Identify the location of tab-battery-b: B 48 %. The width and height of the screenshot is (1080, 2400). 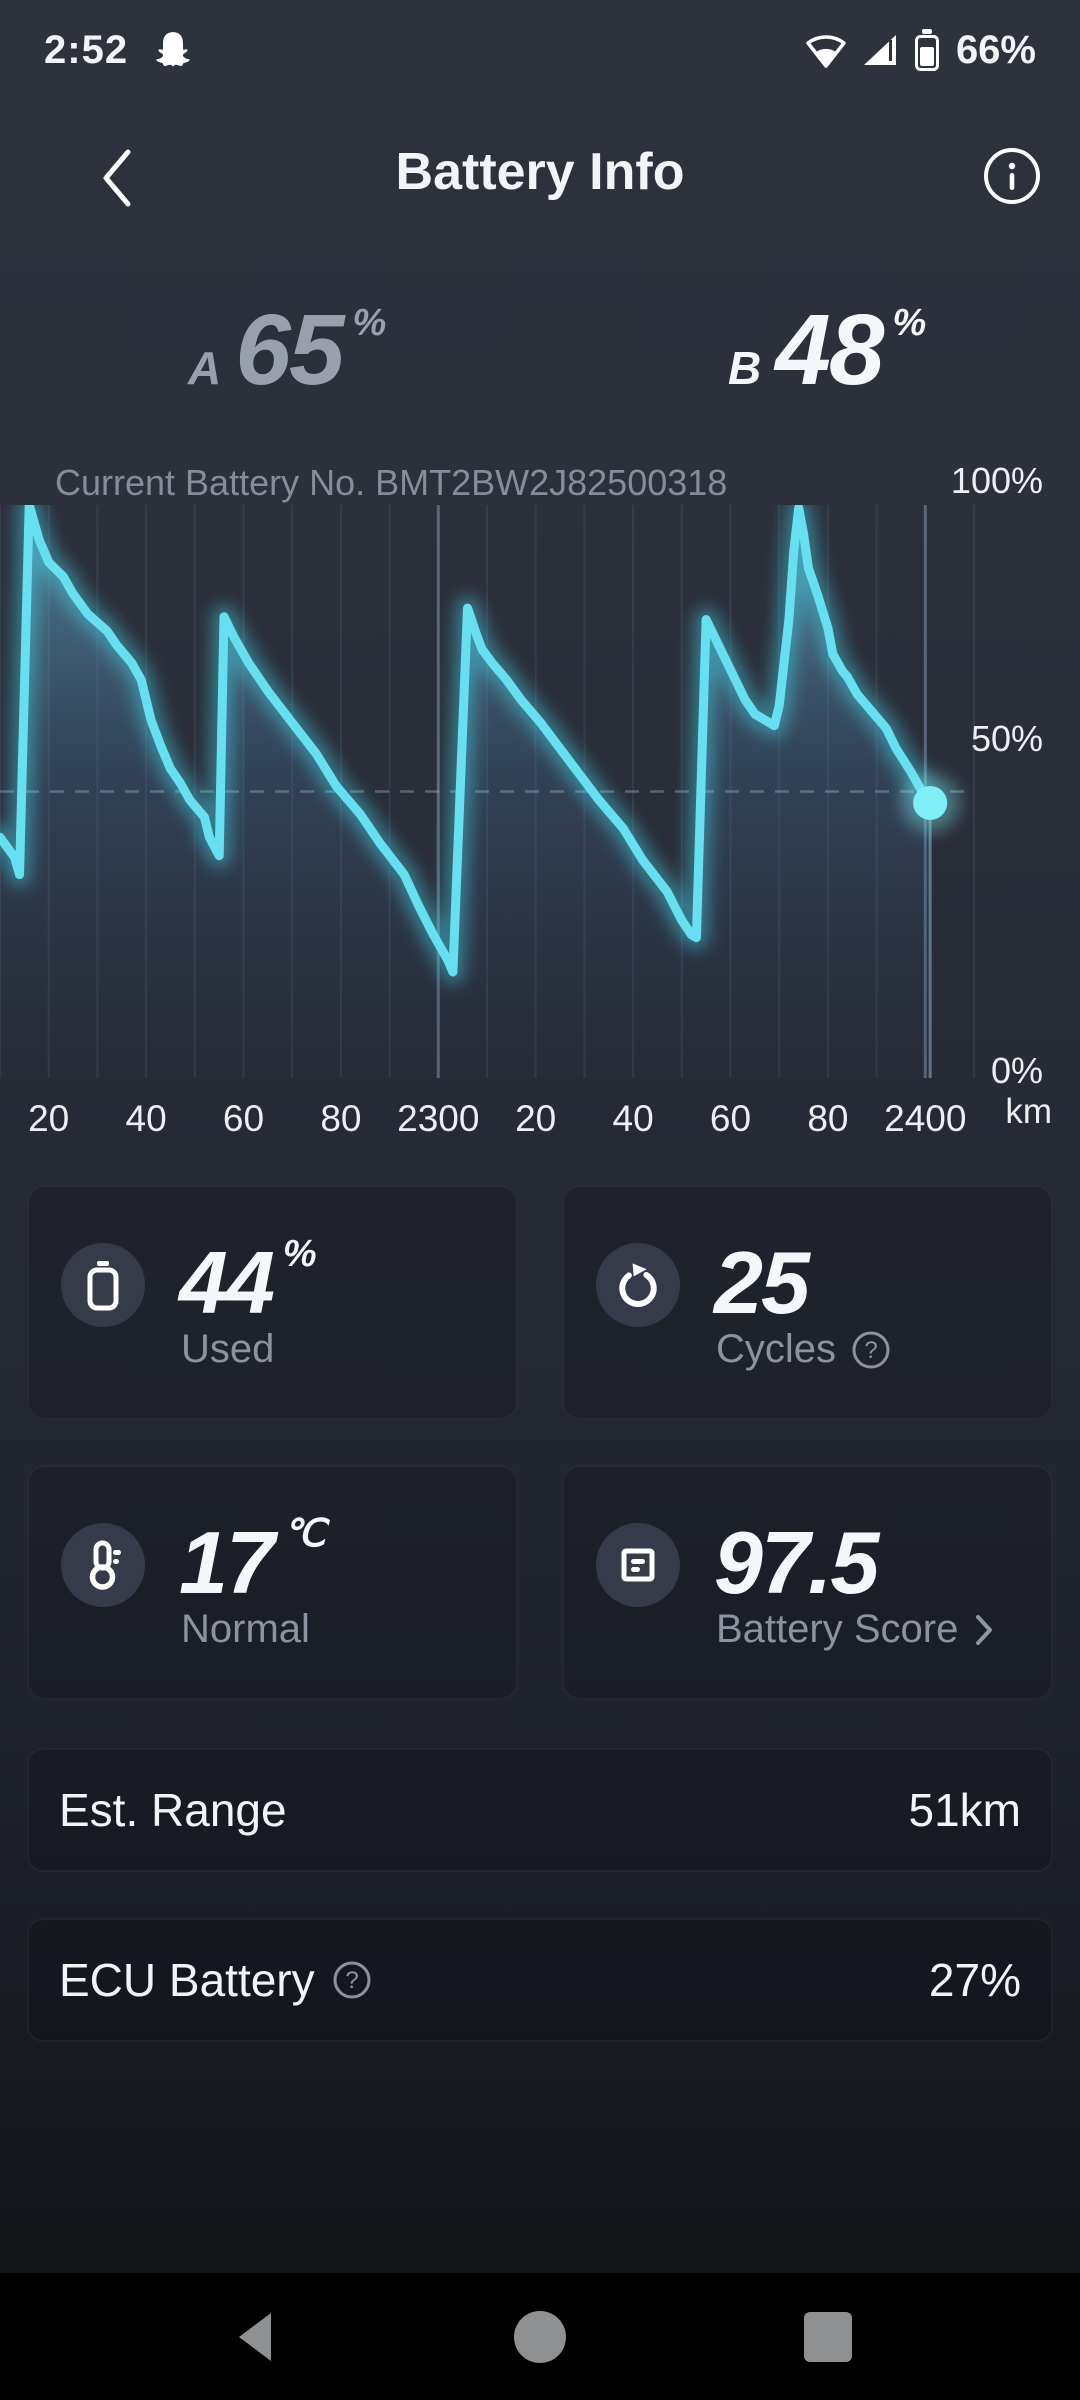
(827, 360).